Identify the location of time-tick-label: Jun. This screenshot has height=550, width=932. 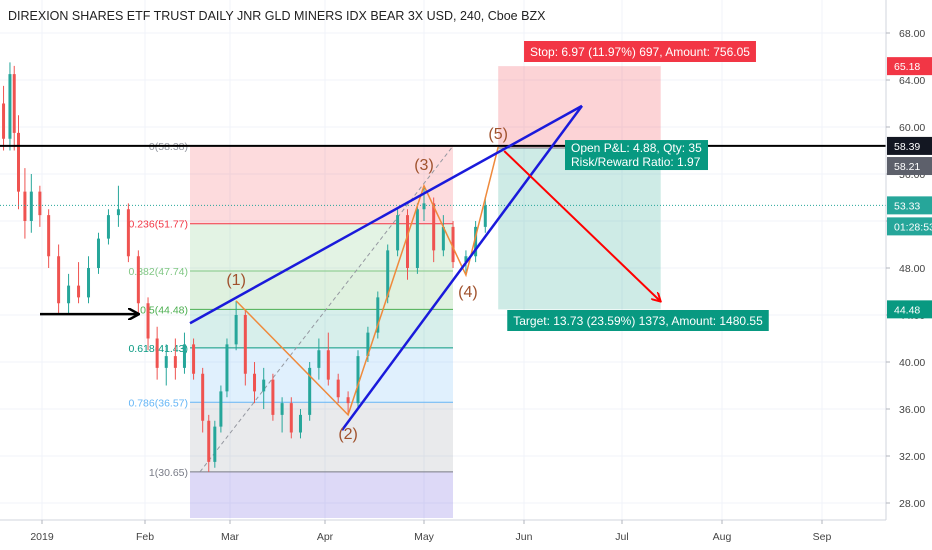
(524, 537).